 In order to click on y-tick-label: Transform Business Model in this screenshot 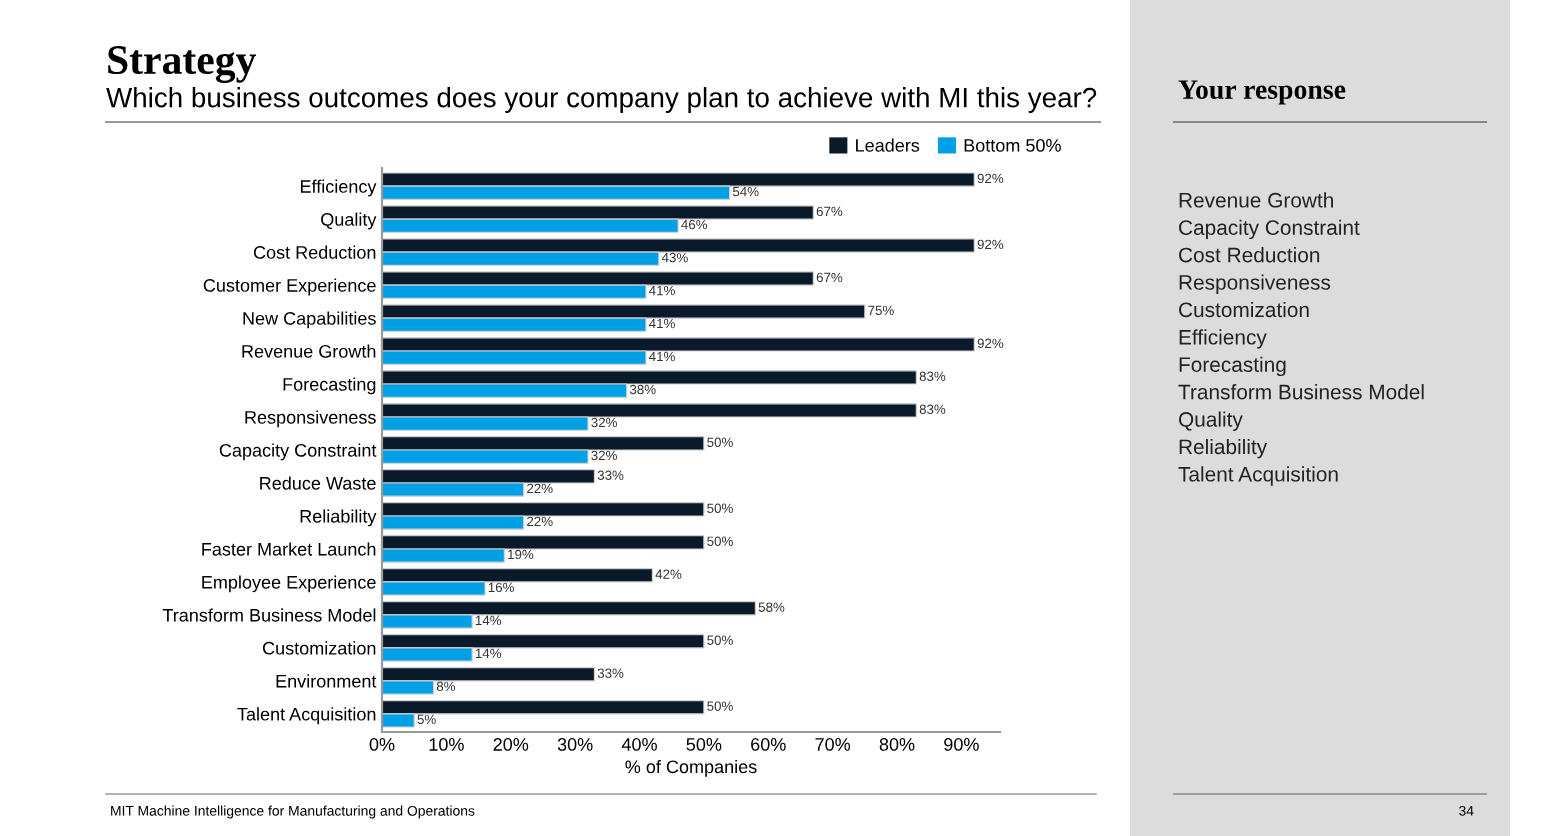, I will do `click(269, 615)`.